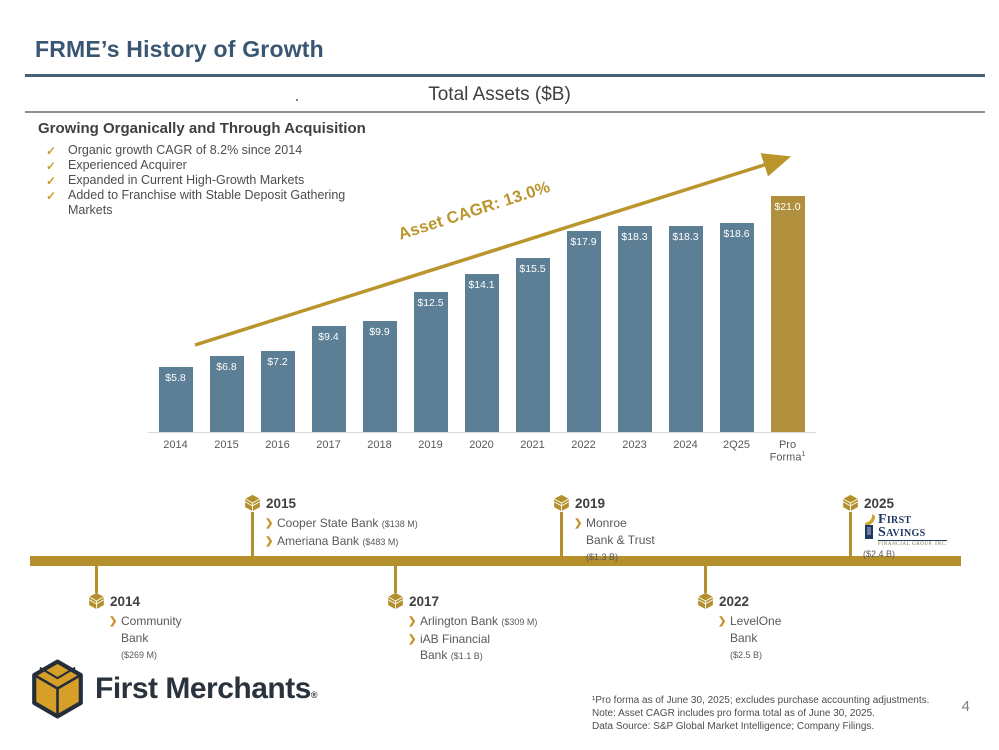 The width and height of the screenshot is (999, 750). Describe the element at coordinates (226, 291) in the screenshot. I see `bar-2015: $6.8` at that location.